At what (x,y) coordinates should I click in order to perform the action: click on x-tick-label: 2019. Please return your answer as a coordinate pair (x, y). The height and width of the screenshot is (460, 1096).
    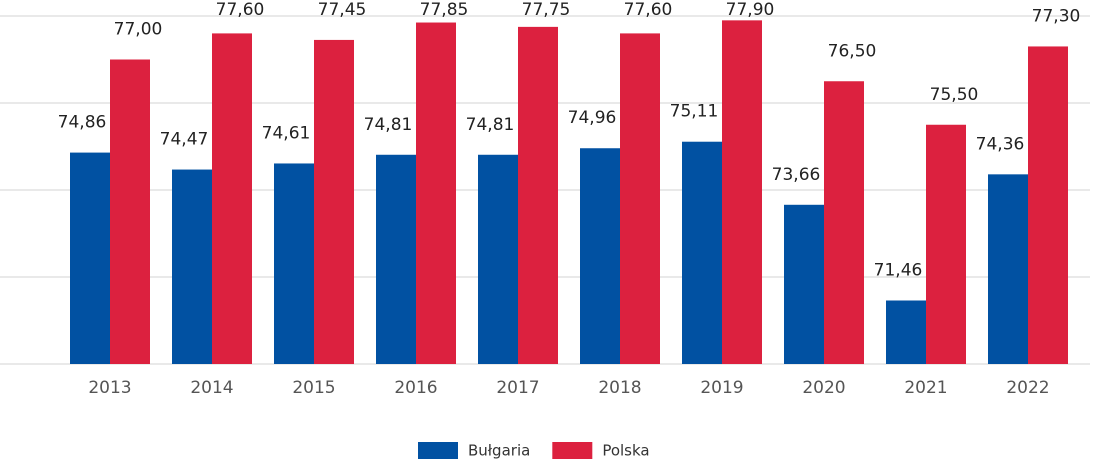
    Looking at the image, I should click on (721, 388).